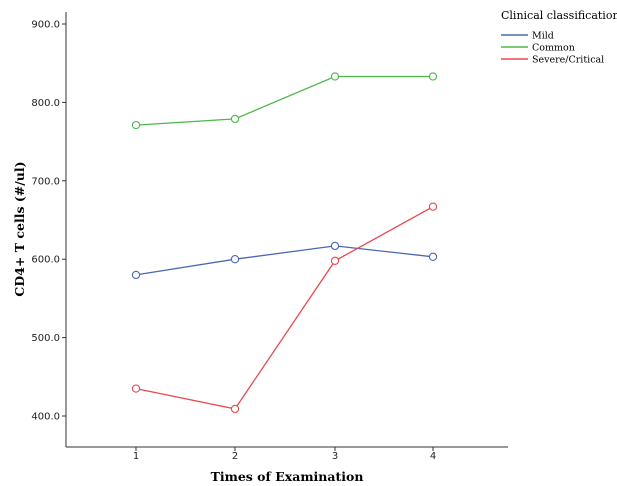  Describe the element at coordinates (433, 456) in the screenshot. I see `x-tick-label: 4` at that location.